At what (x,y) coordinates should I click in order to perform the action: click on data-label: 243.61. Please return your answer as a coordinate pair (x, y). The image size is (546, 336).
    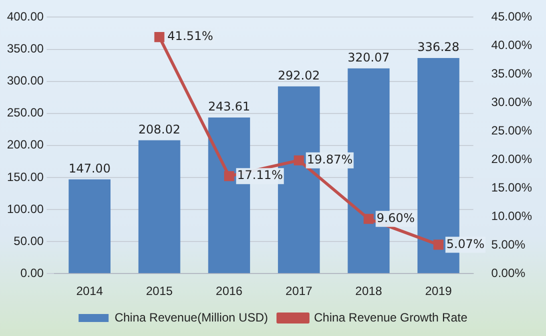
    Looking at the image, I should click on (229, 107).